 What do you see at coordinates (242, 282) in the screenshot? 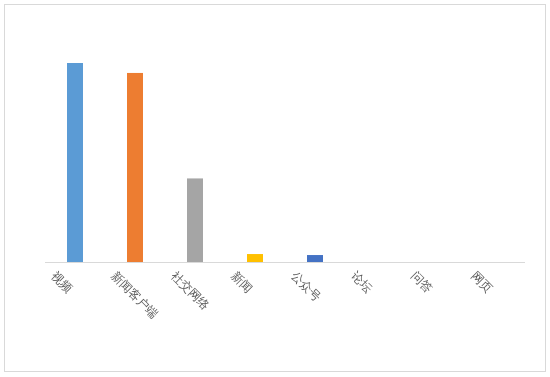
I see `x-tick-label: 新闻` at bounding box center [242, 282].